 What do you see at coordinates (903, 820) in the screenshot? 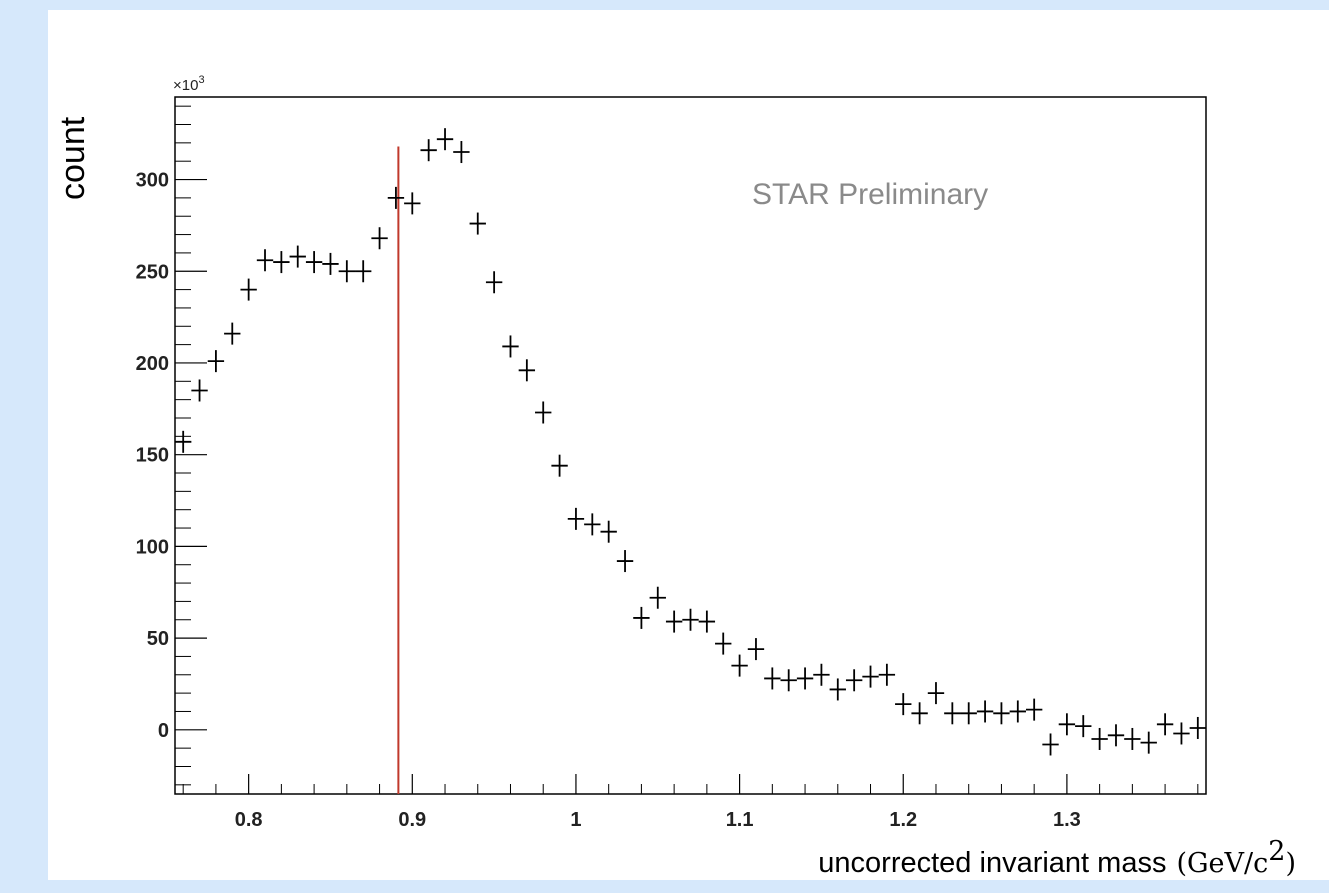
I see `x-tick-label: 1.2` at bounding box center [903, 820].